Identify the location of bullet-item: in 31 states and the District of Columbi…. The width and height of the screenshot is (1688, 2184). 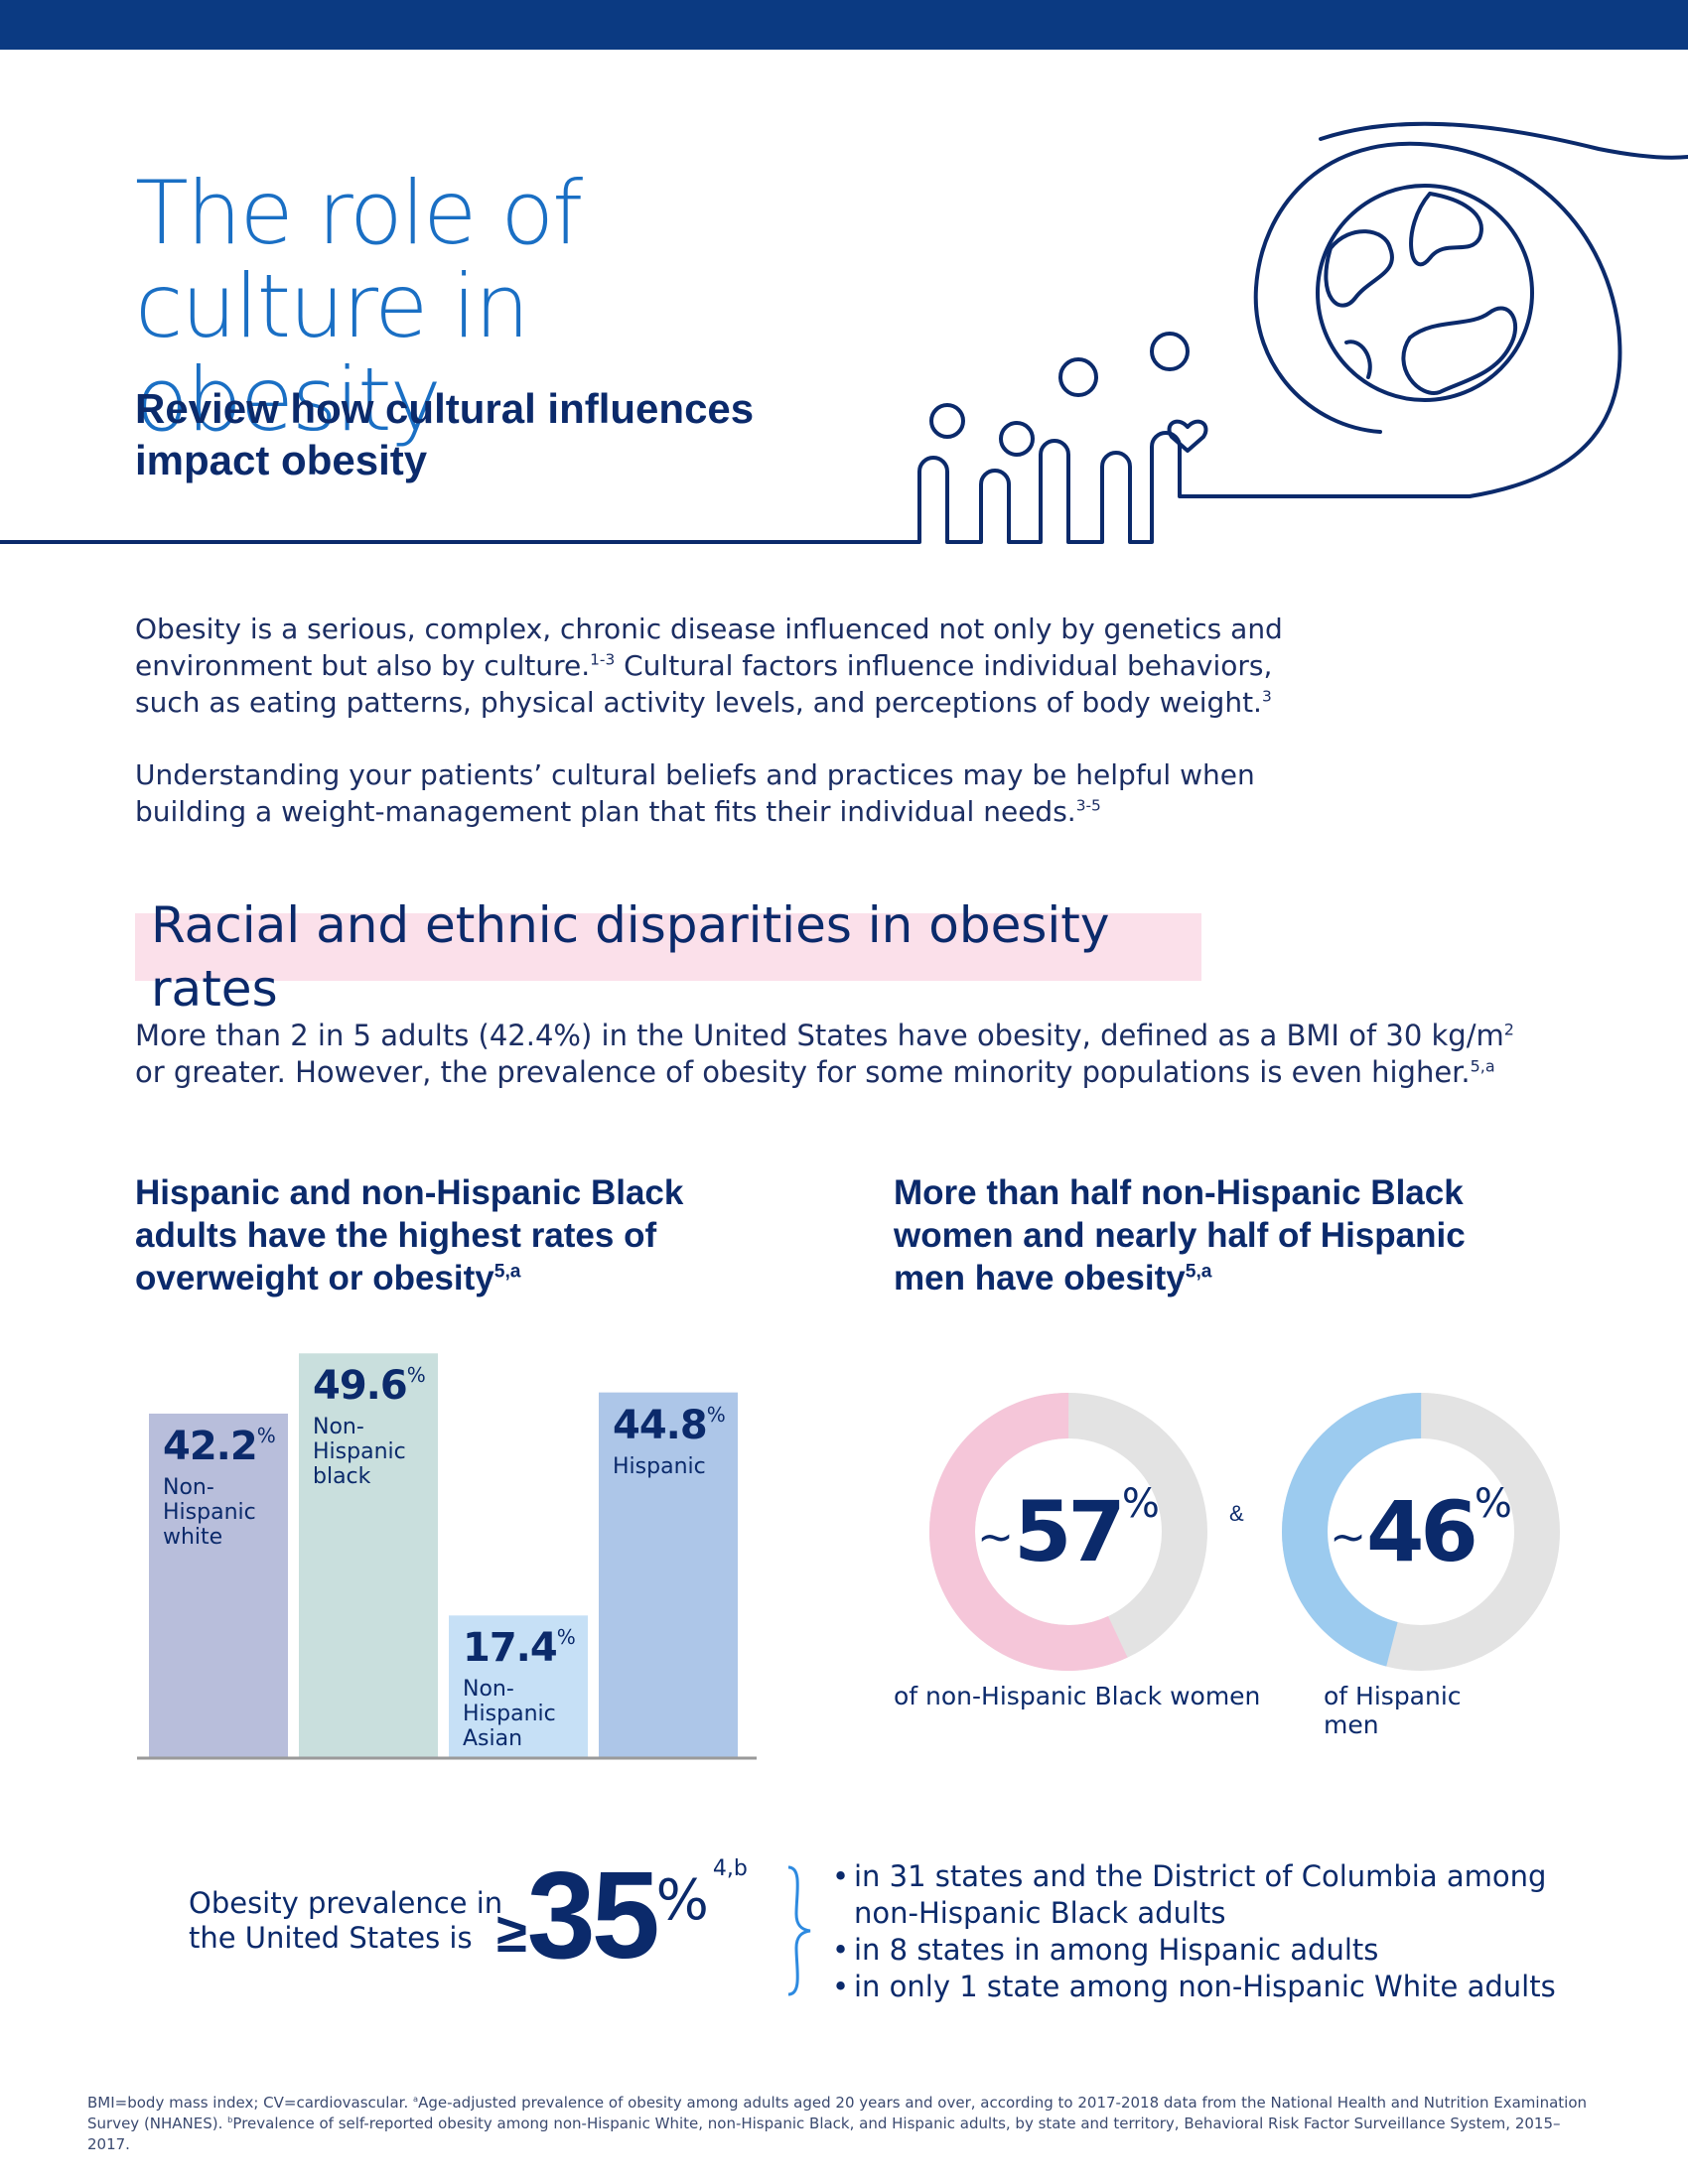
(1209, 1895).